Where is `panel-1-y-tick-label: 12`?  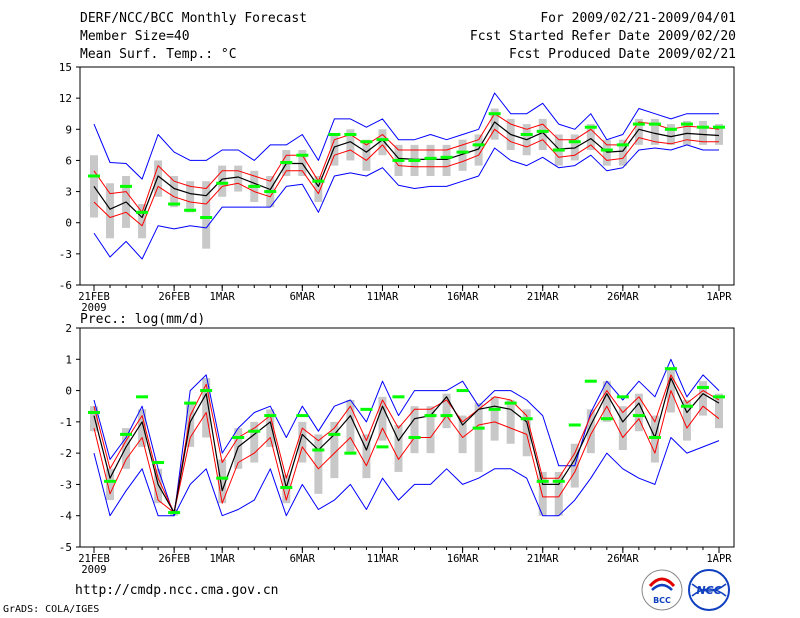
panel-1-y-tick-label: 12 is located at coordinates (65, 98).